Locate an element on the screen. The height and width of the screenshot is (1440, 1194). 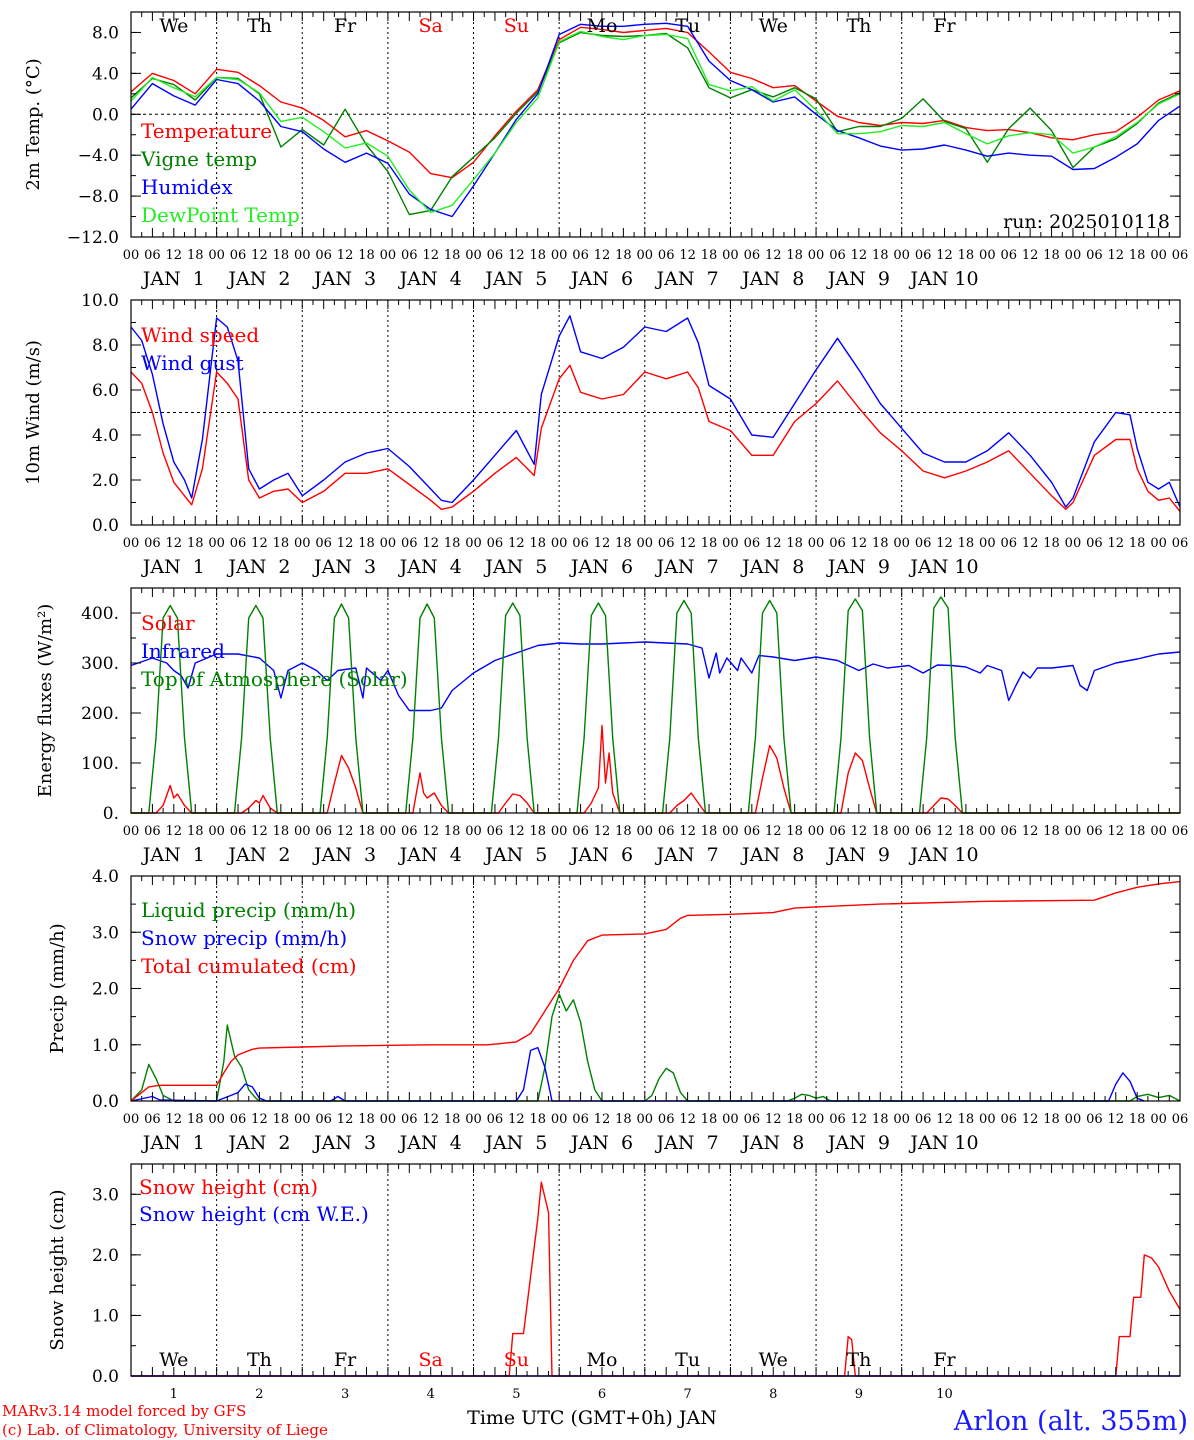
day-label: JAN 4 is located at coordinates (430, 855).